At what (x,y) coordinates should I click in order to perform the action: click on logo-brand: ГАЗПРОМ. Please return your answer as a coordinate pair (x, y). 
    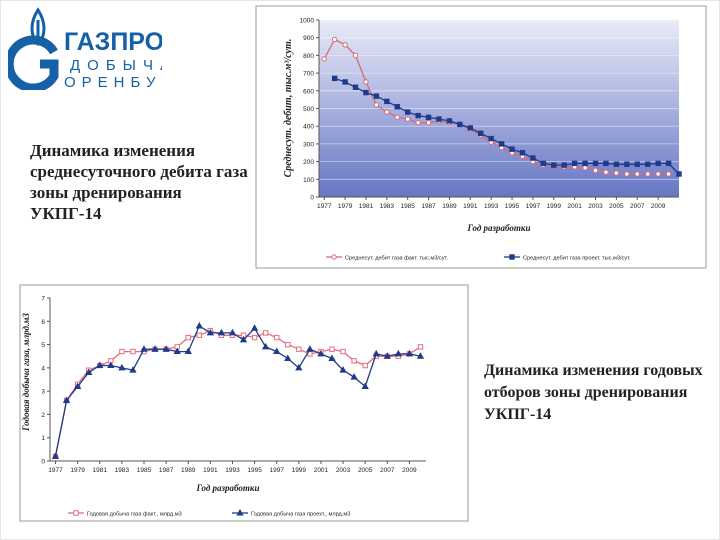
    Looking at the image, I should click on (113, 42).